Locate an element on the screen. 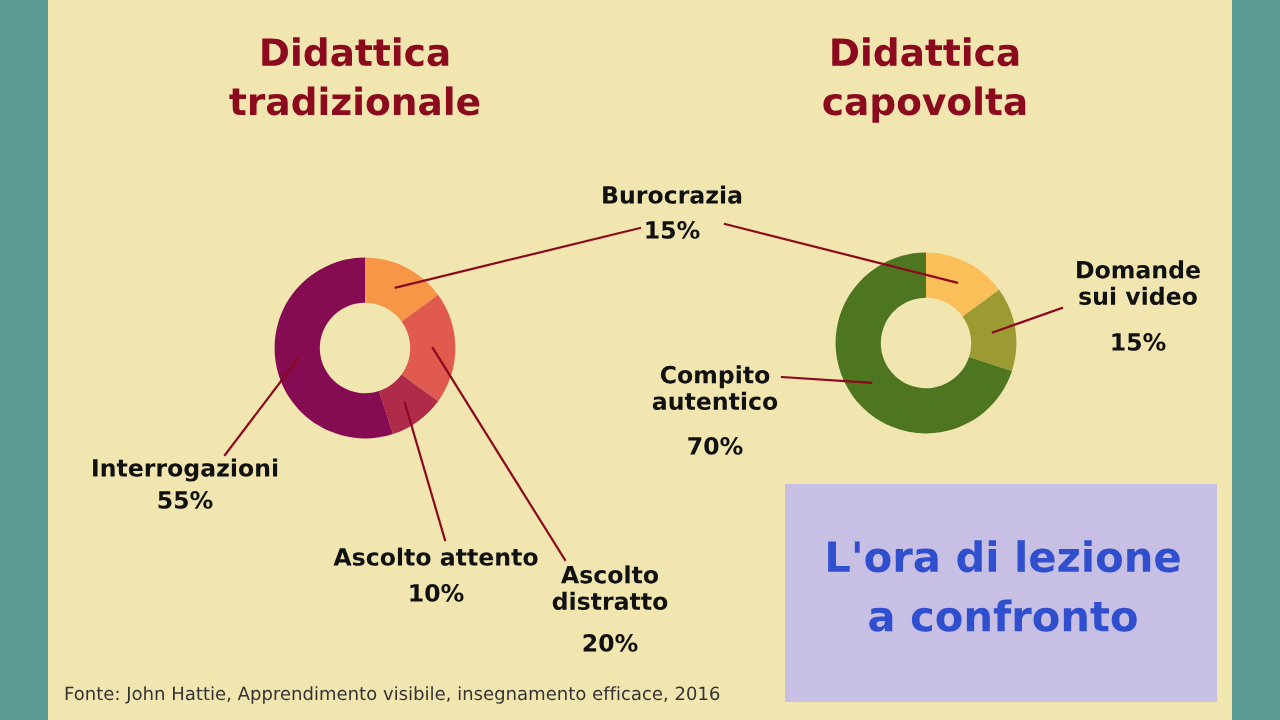 This screenshot has width=1280, height=720. slice-label: Burocrazia is located at coordinates (672, 194).